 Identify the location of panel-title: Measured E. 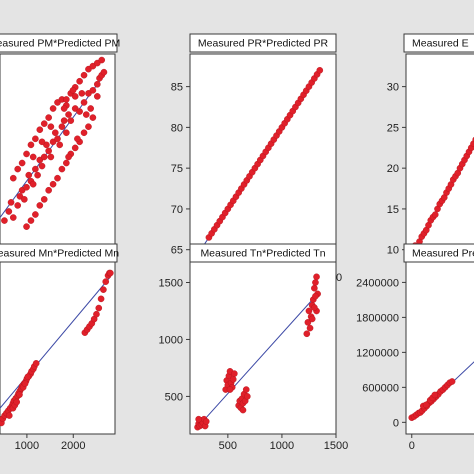
(440, 44).